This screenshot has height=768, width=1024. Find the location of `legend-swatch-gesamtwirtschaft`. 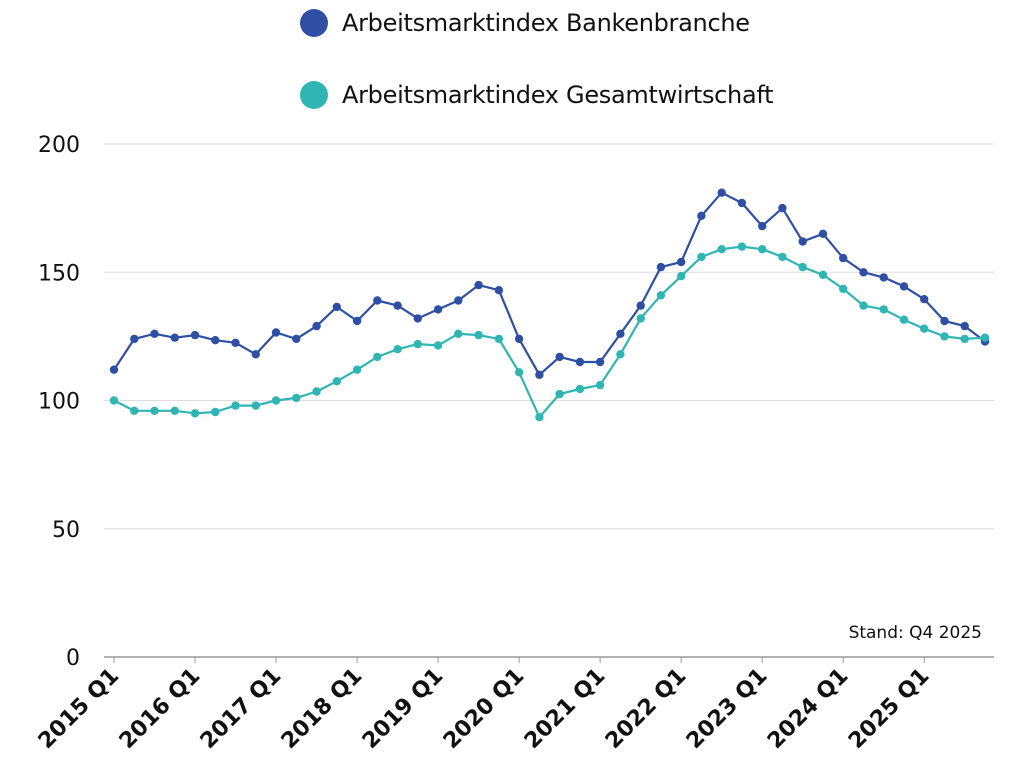

legend-swatch-gesamtwirtschaft is located at coordinates (314, 95).